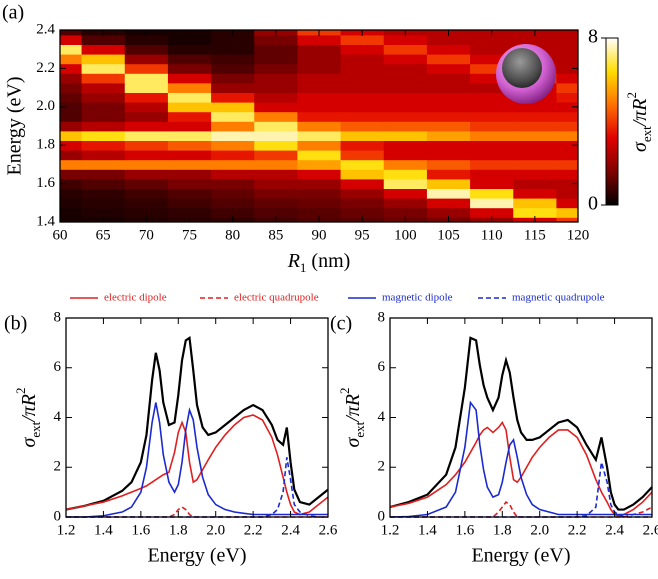  What do you see at coordinates (290, 530) in the screenshot?
I see `x-tick-label: 2.4` at bounding box center [290, 530].